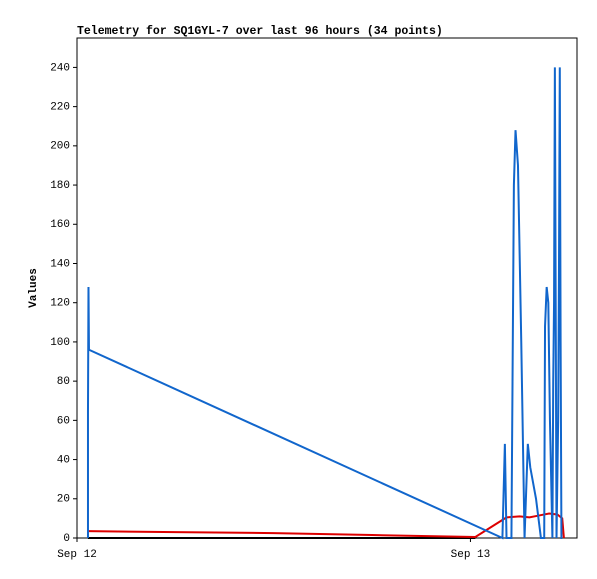 The image size is (597, 579). Describe the element at coordinates (60, 264) in the screenshot. I see `y-tick-label: 140` at that location.